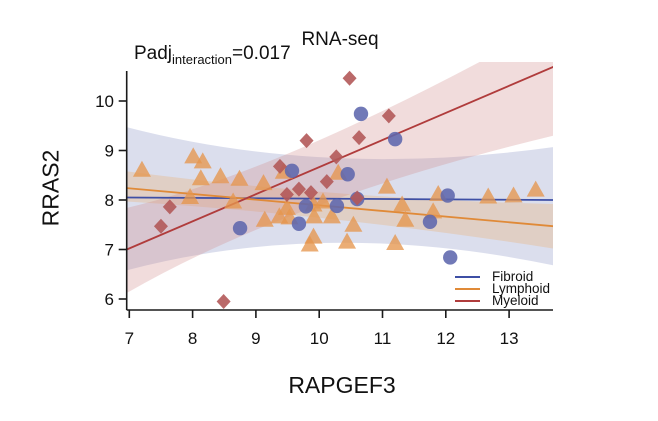  Describe the element at coordinates (255, 338) in the screenshot. I see `x-tick-label: 9` at that location.